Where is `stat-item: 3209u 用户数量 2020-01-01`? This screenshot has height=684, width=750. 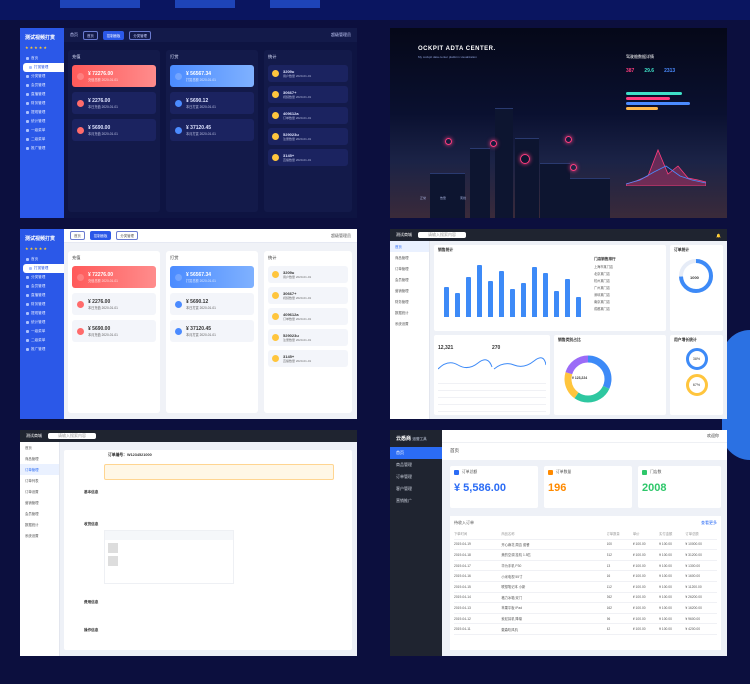
stat-item: 3209u 用户数量 2020-01-01 is located at coordinates (308, 73).